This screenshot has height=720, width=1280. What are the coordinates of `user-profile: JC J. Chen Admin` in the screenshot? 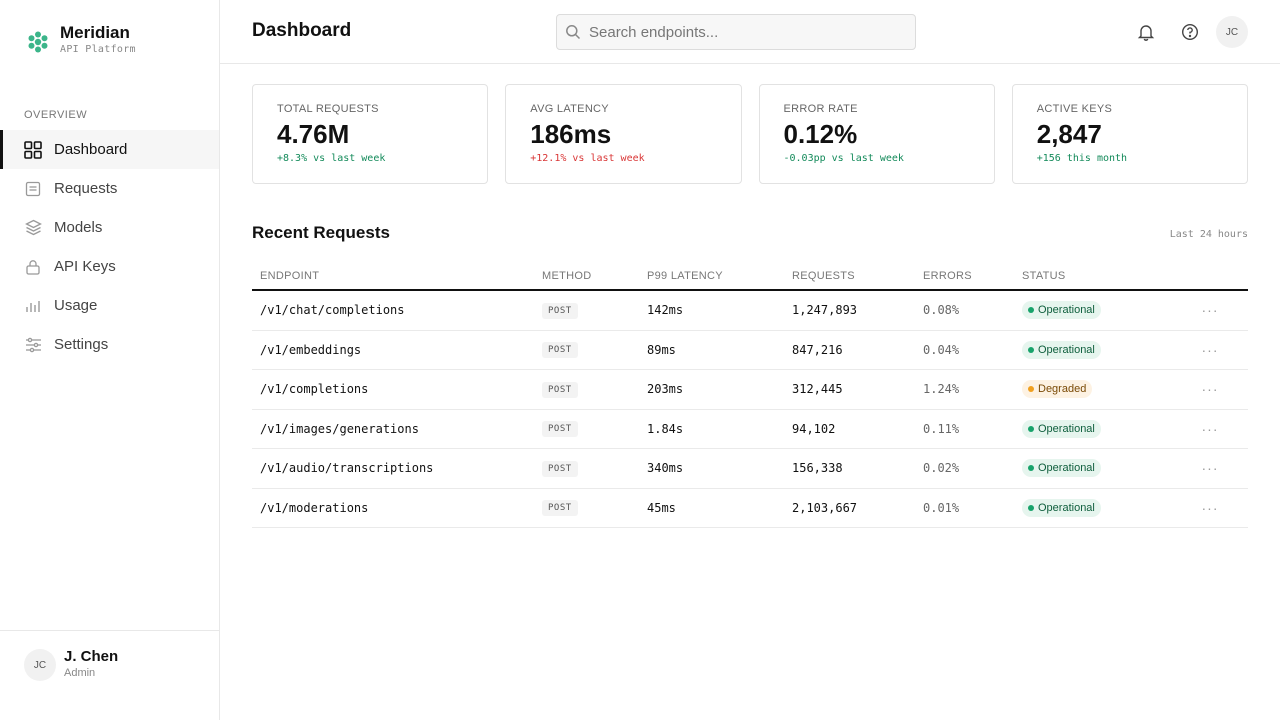 It's located at (109, 675).